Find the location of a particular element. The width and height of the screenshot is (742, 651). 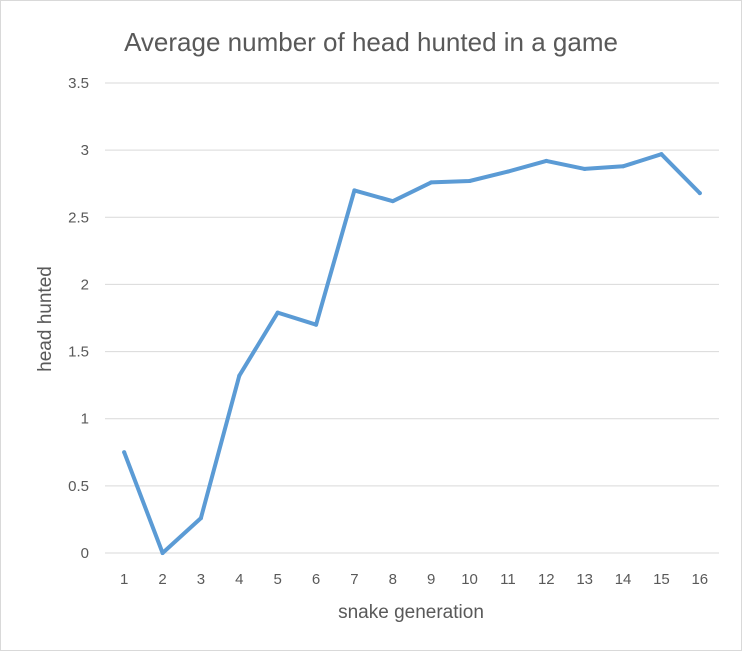

x-tick-label: 13 is located at coordinates (584, 579).